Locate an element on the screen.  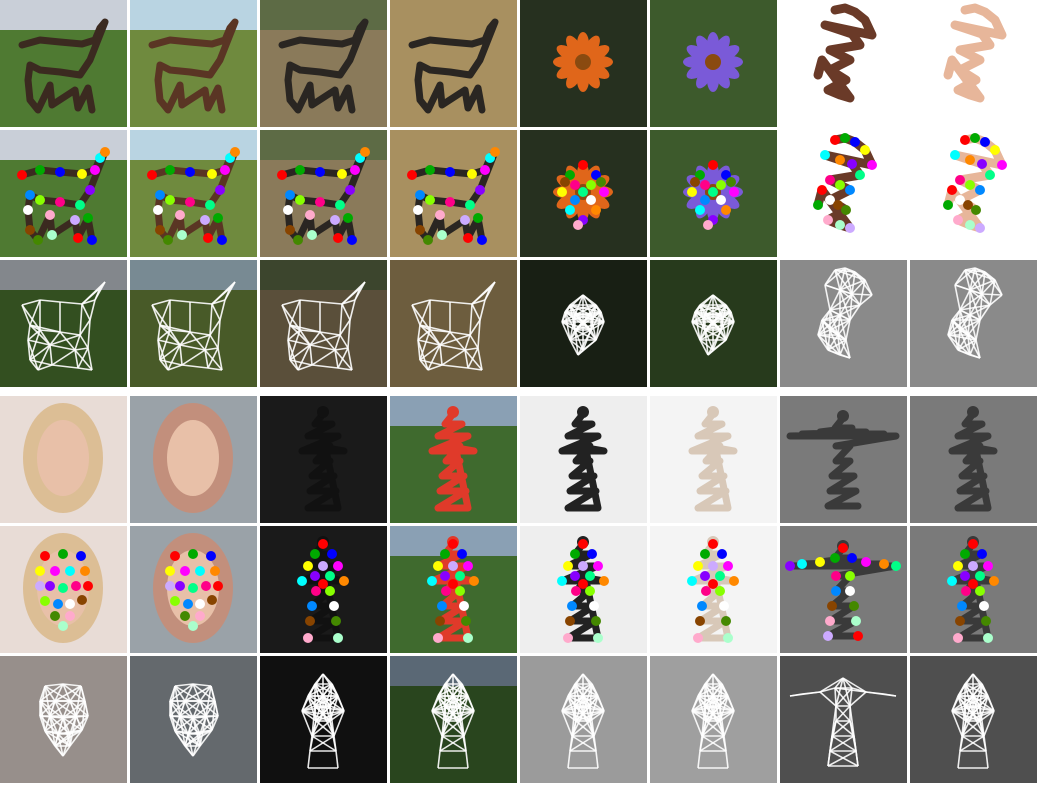
dim-overlay is located at coordinates (193, 323).